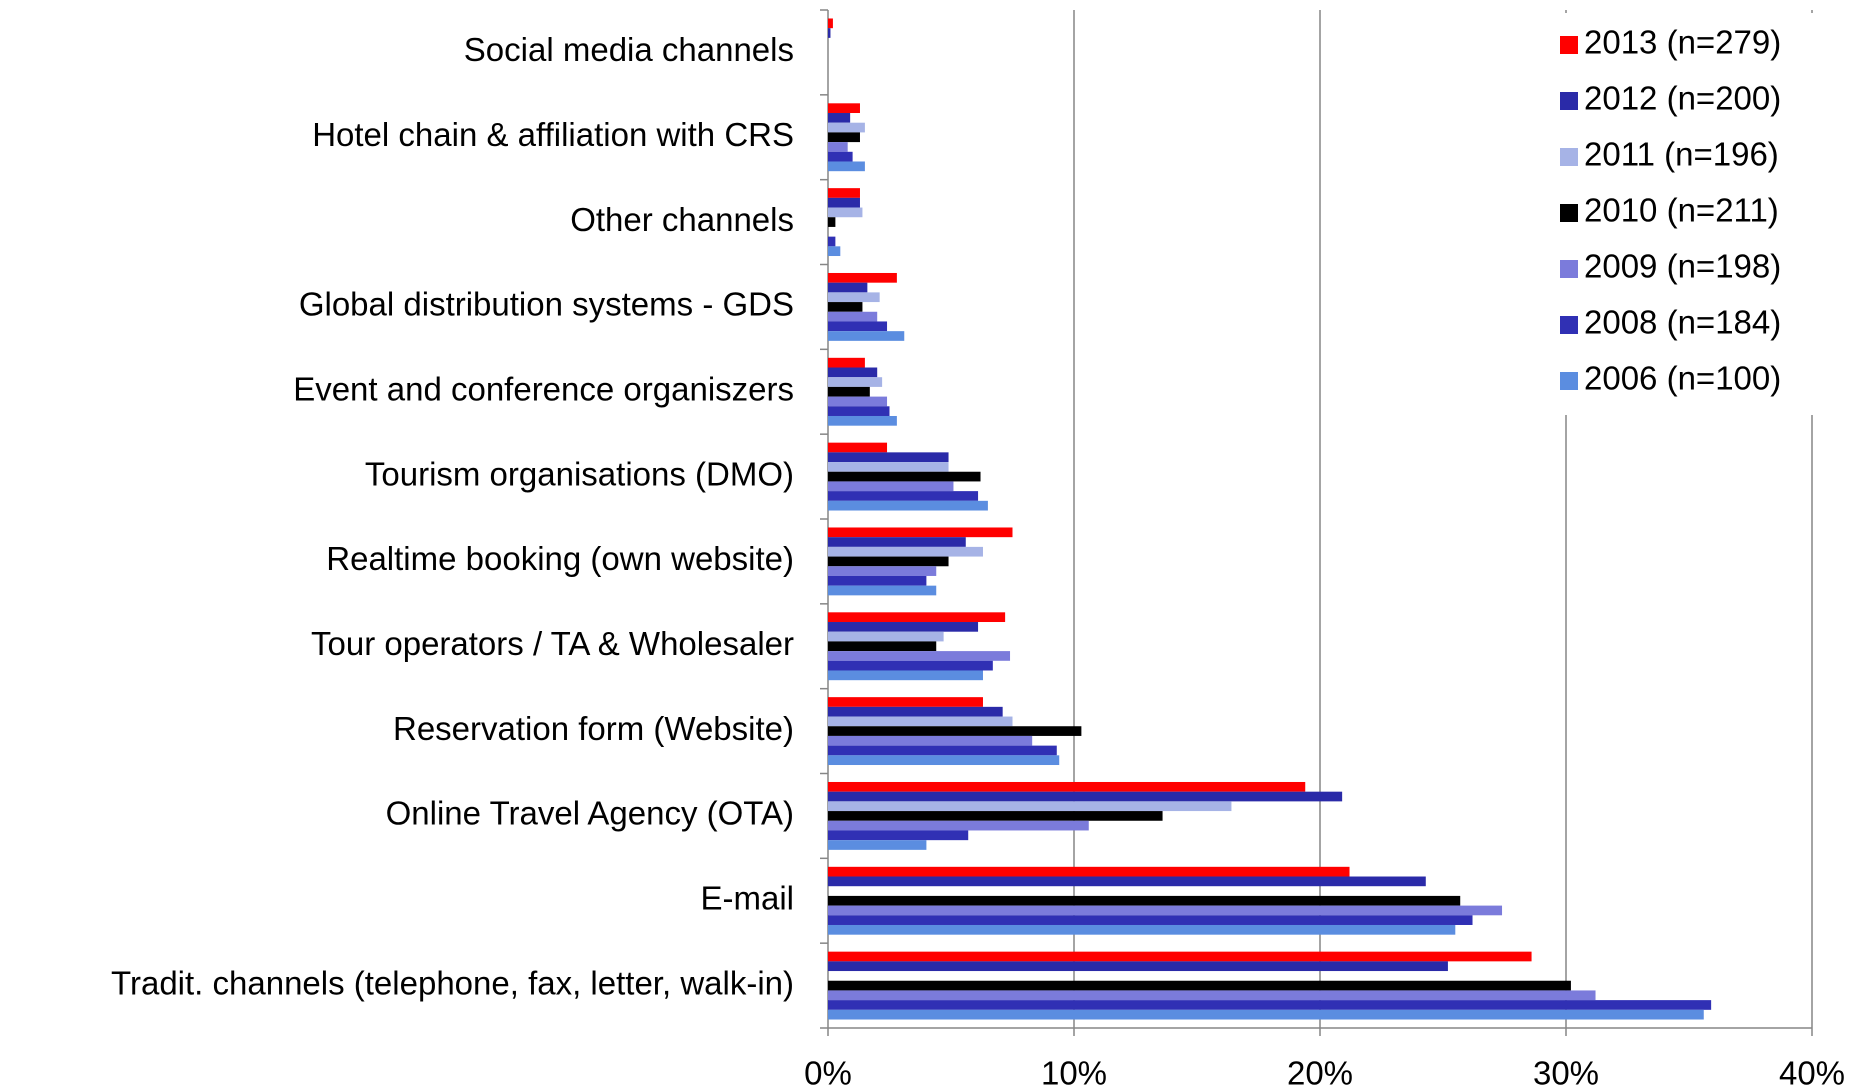 The width and height of the screenshot is (1853, 1086). Describe the element at coordinates (1566, 1070) in the screenshot. I see `x-tick-label: 30%` at that location.